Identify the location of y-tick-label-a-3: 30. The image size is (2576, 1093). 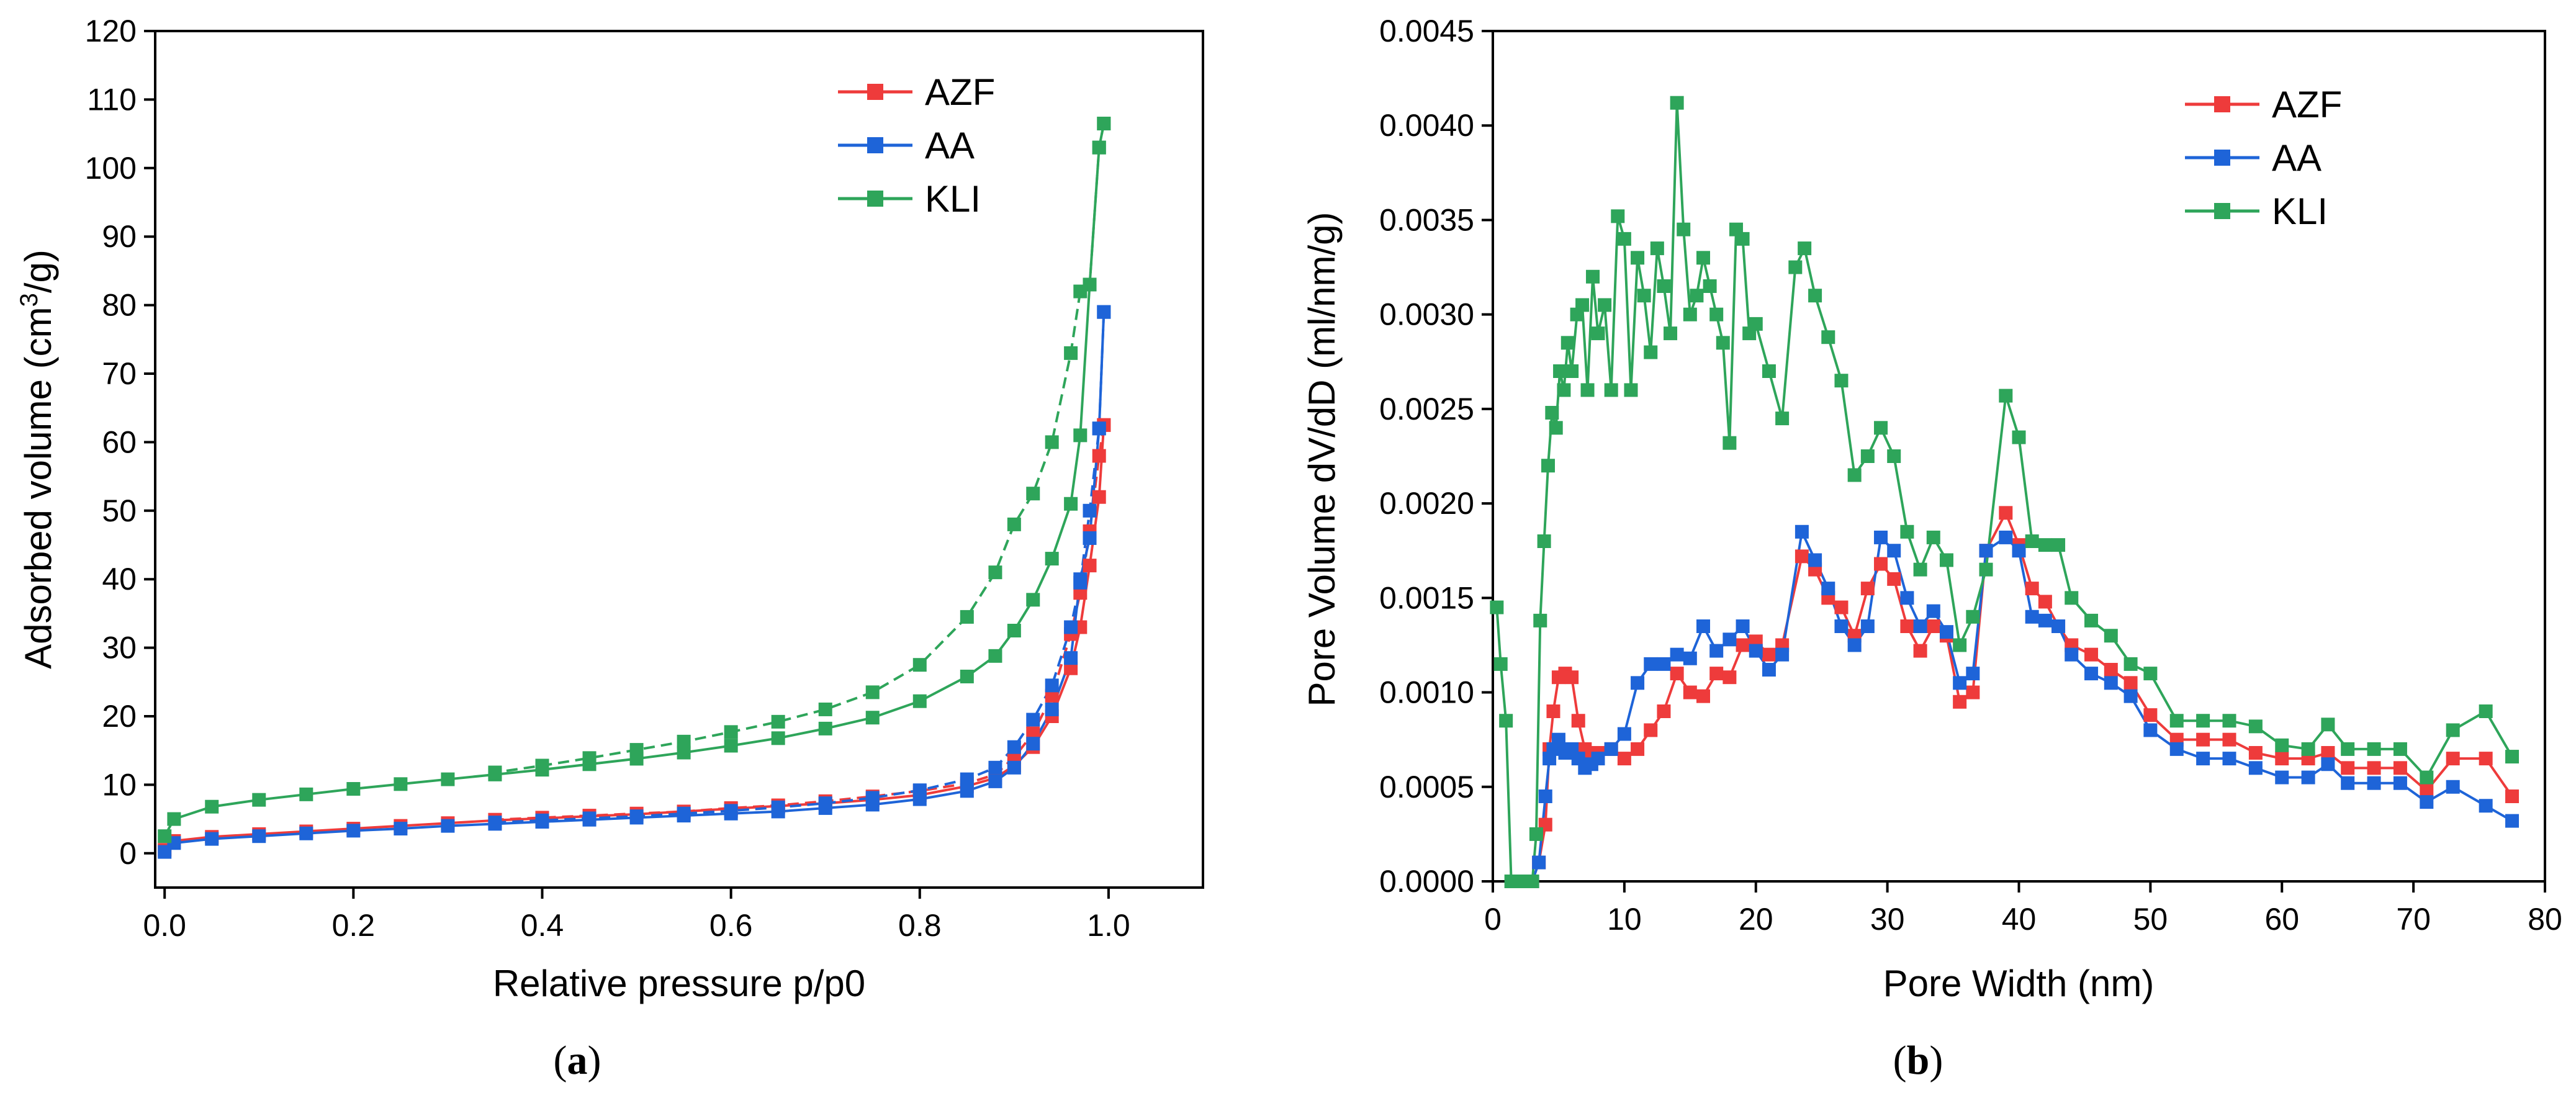
(119, 648).